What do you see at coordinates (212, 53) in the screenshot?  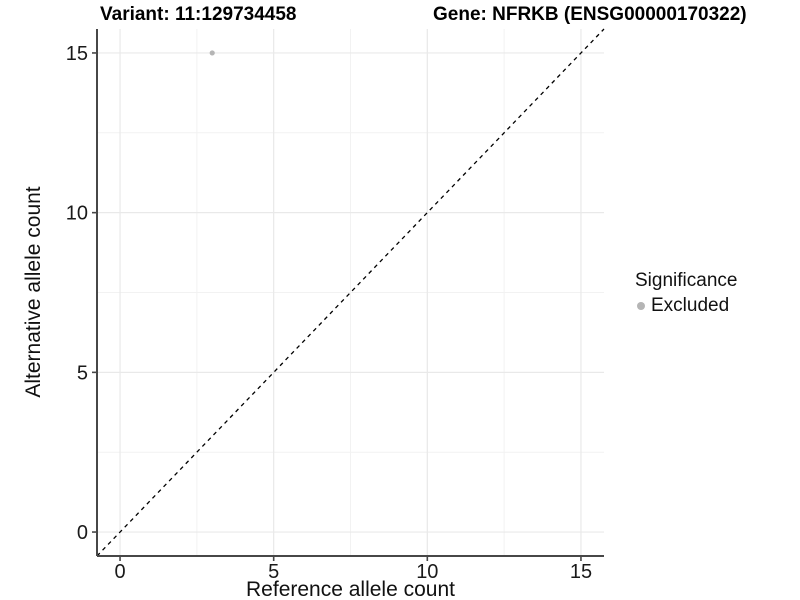 I see `data-point` at bounding box center [212, 53].